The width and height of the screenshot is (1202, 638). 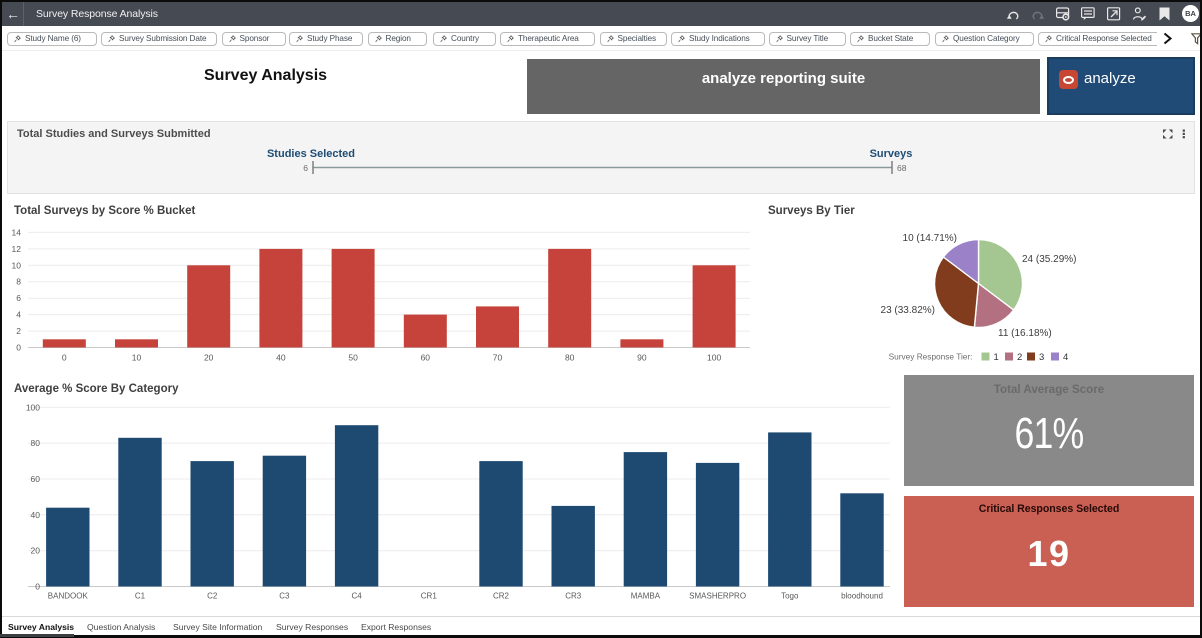 What do you see at coordinates (930, 238) in the screenshot?
I see `svg-text: 10 (14.71%)` at bounding box center [930, 238].